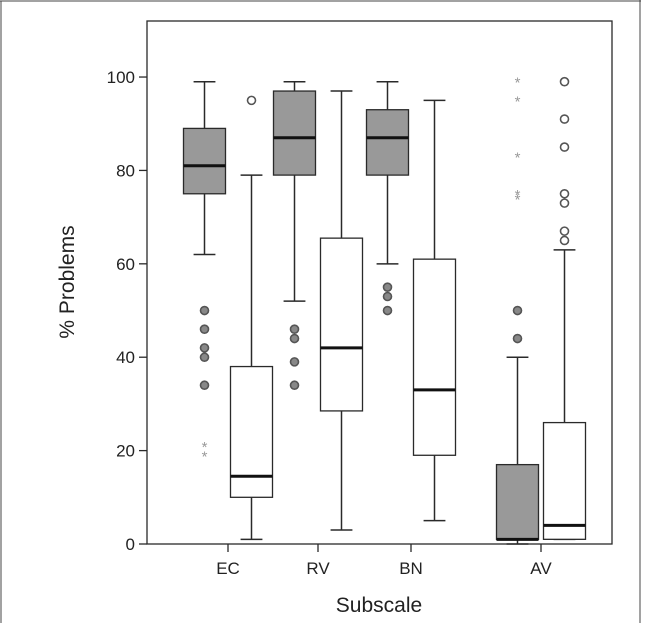  What do you see at coordinates (387, 198) in the screenshot?
I see `box-bn-filled` at bounding box center [387, 198].